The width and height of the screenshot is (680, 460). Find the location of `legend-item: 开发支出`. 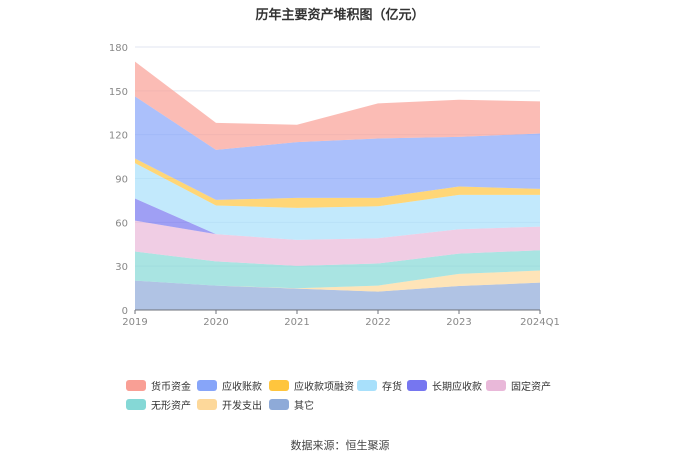

legend-item: 开发支出 is located at coordinates (229, 404).